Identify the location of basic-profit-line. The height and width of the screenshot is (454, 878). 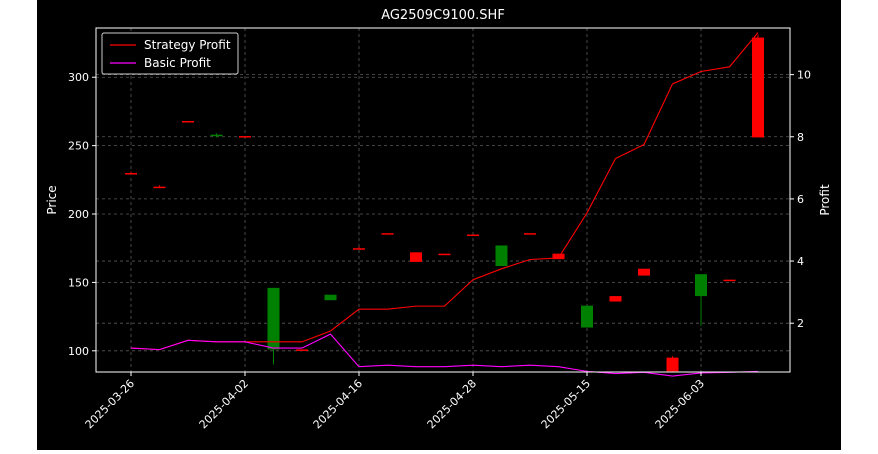
(444, 355).